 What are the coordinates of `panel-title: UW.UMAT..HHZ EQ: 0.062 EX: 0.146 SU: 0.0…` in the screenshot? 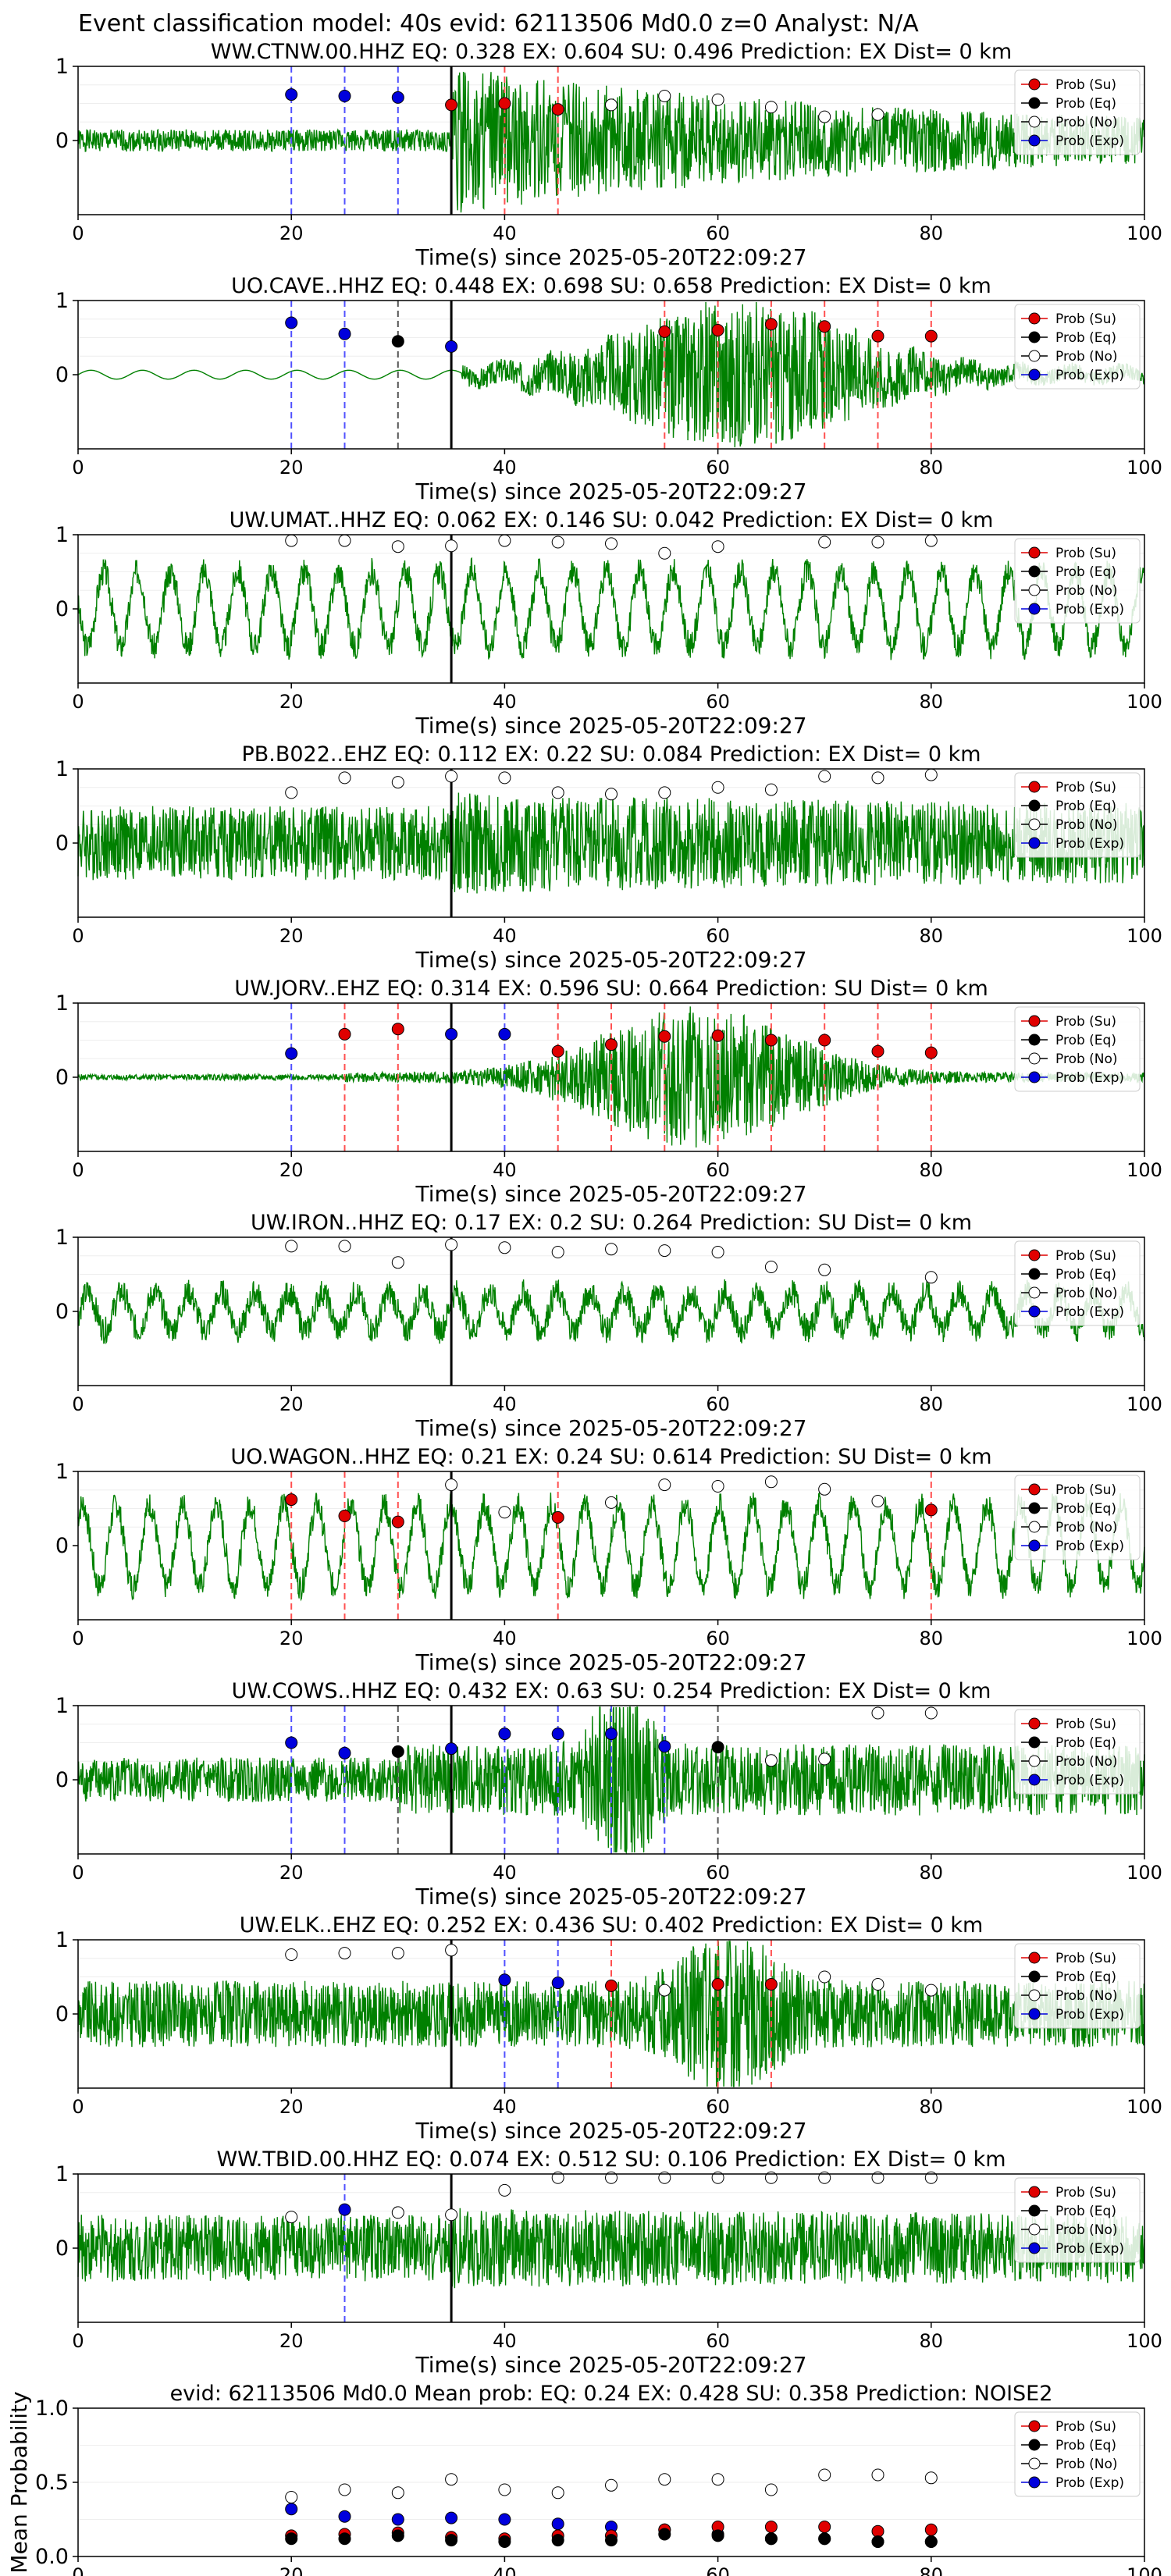 It's located at (612, 520).